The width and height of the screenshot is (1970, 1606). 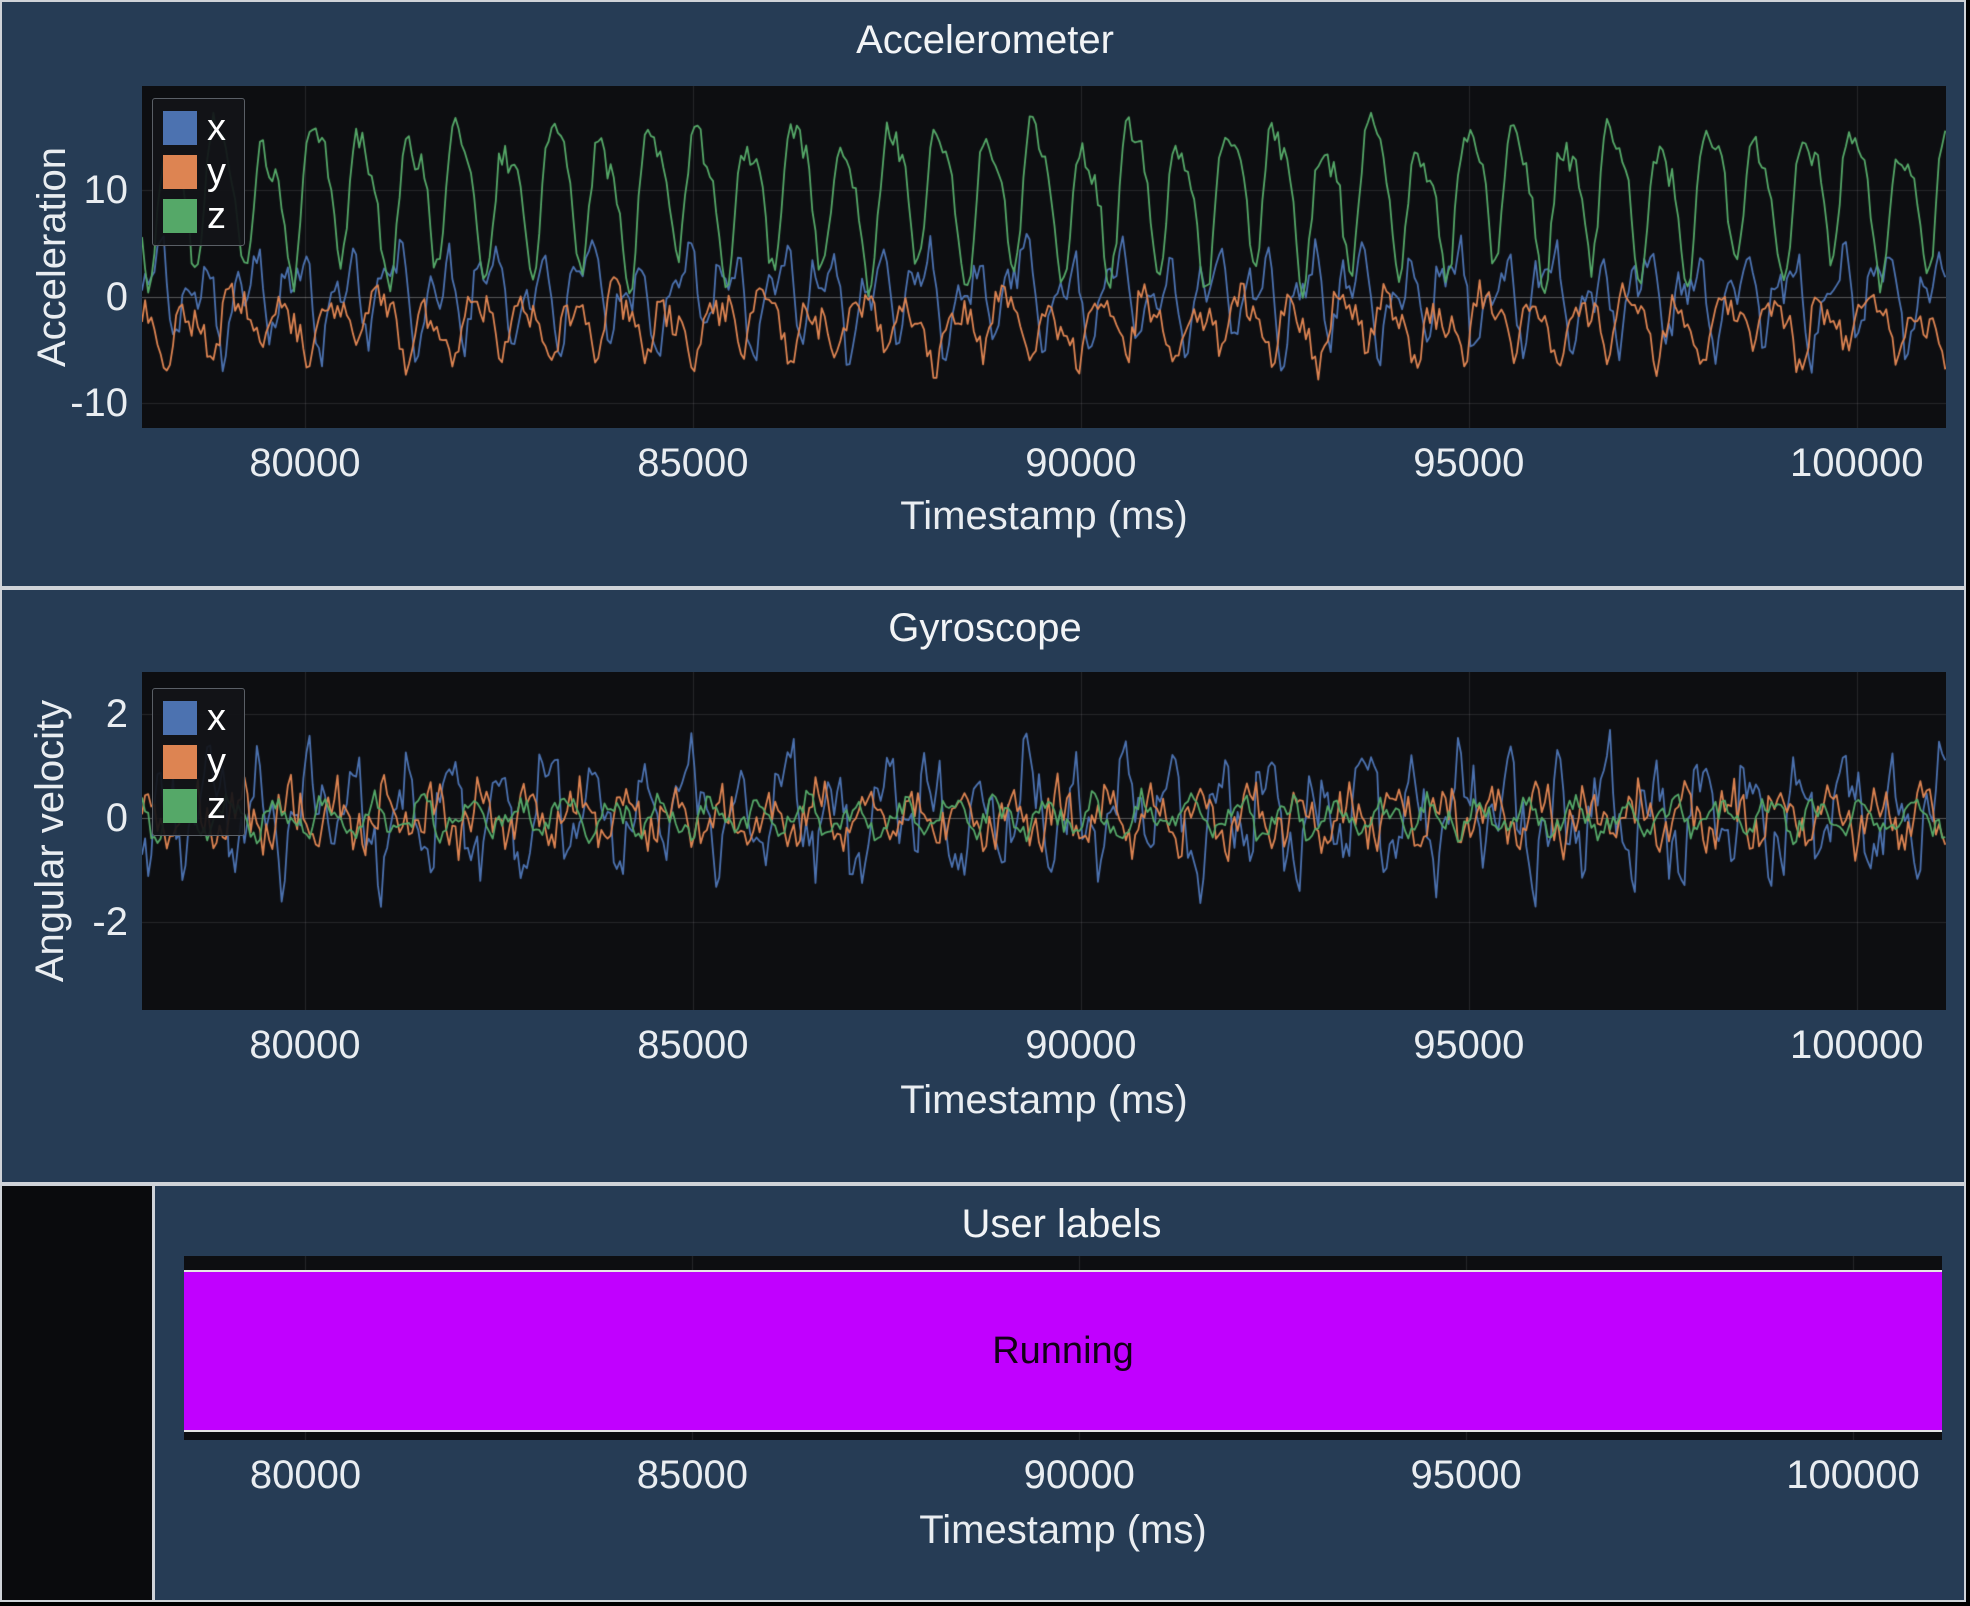 I want to click on gyroscope-title: Gyroscope, so click(x=985, y=628).